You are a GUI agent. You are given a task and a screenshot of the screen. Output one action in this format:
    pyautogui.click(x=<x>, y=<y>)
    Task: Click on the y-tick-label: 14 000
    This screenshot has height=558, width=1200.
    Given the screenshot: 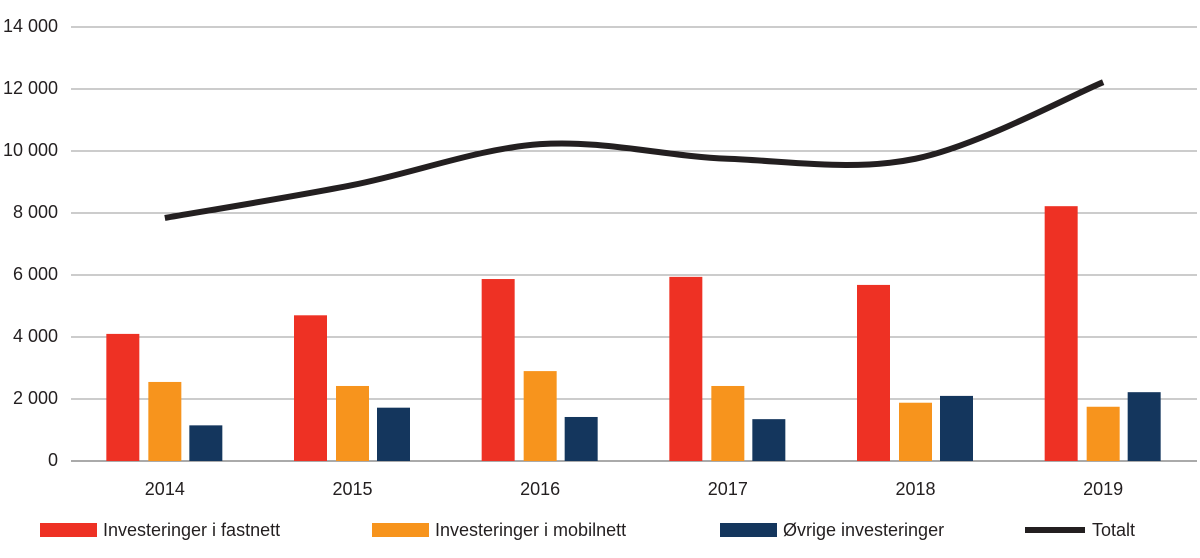 What is the action you would take?
    pyautogui.click(x=30, y=26)
    